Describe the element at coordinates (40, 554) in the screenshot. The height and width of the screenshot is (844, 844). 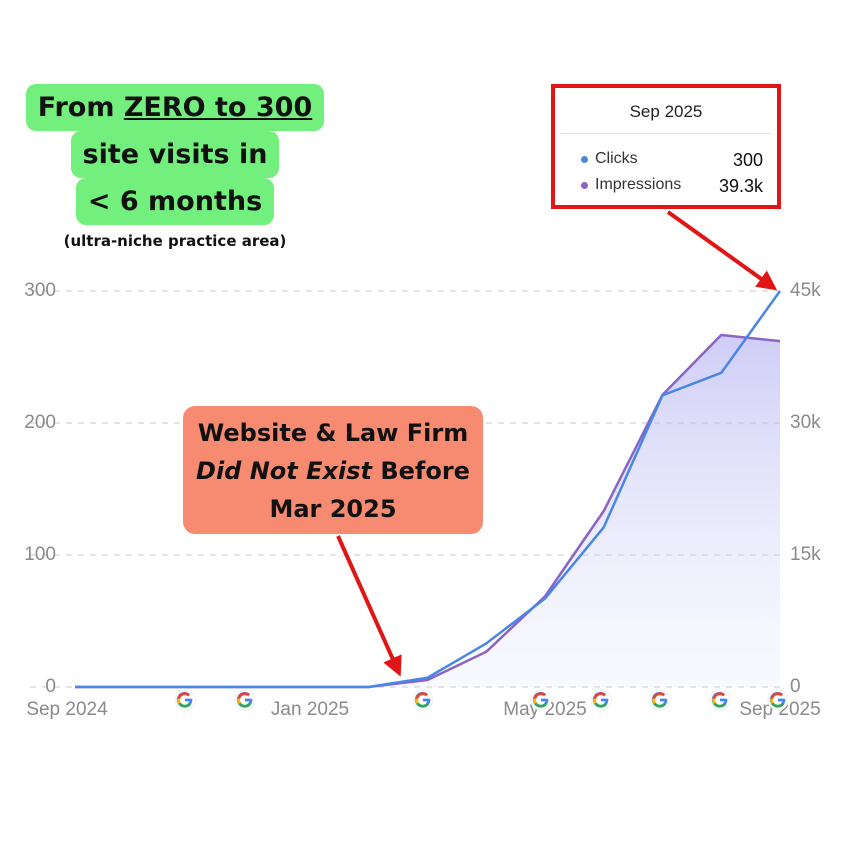
I see `y-tick-label: 100` at that location.